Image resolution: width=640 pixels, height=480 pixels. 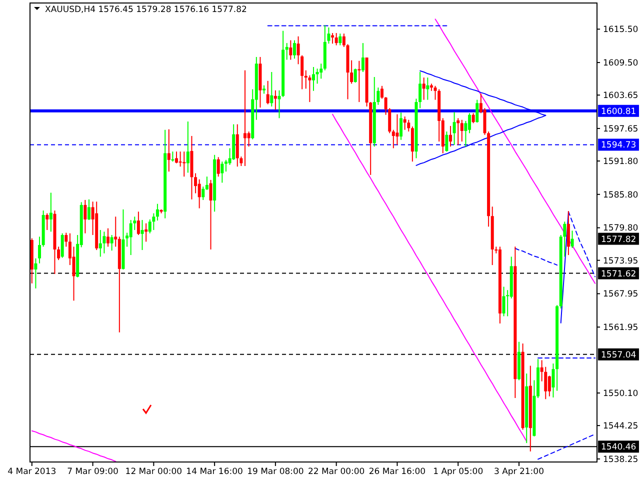 What do you see at coordinates (146, 10) in the screenshot?
I see `chart-title: XAUUSD,H4 1576.45 1579.28 1576.16 1577.82` at bounding box center [146, 10].